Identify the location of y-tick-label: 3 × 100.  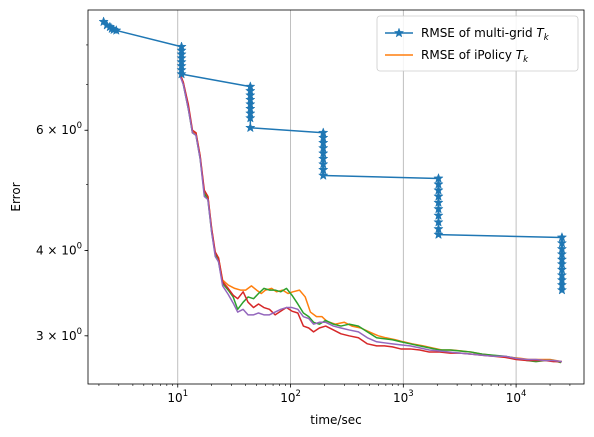
(59, 335).